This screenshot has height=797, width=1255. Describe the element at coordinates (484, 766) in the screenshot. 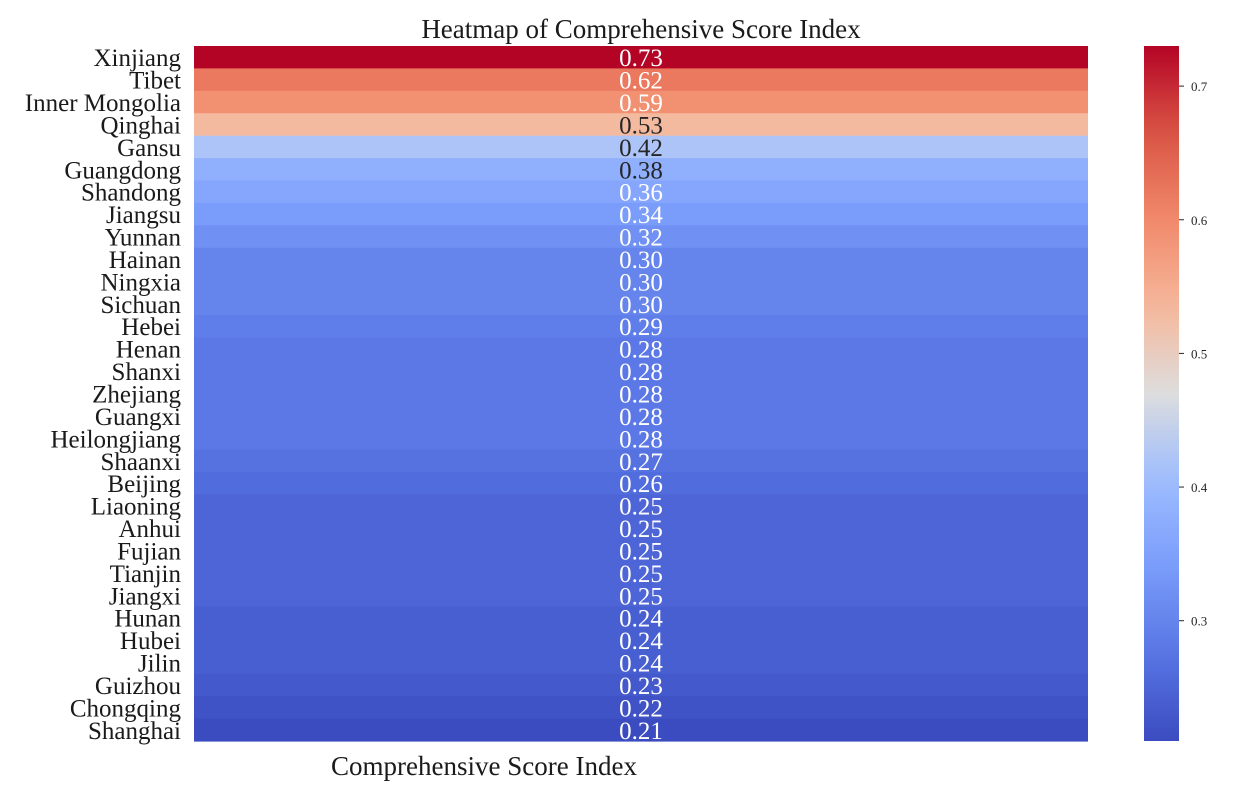

I see `x-axis-label: Comprehensive Score Index` at that location.